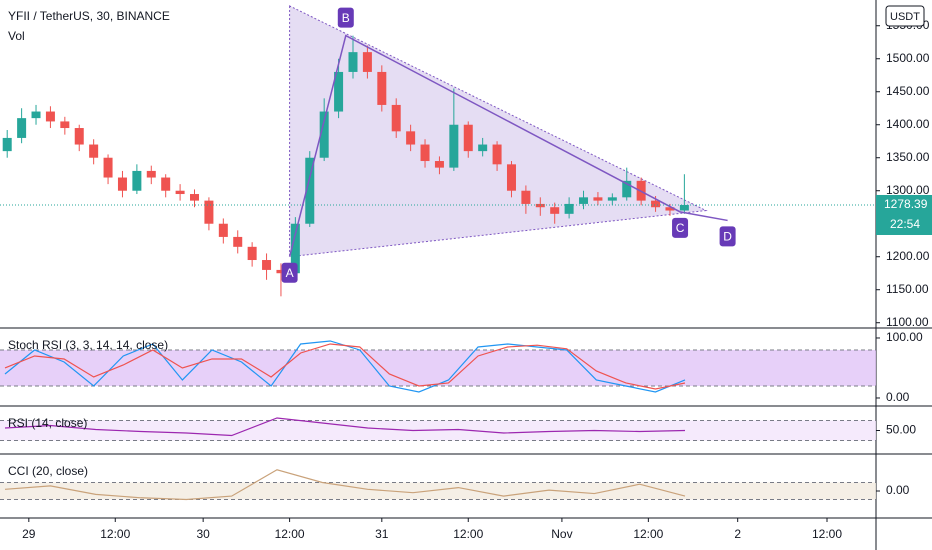  I want to click on x-tick-label: 30, so click(203, 534).